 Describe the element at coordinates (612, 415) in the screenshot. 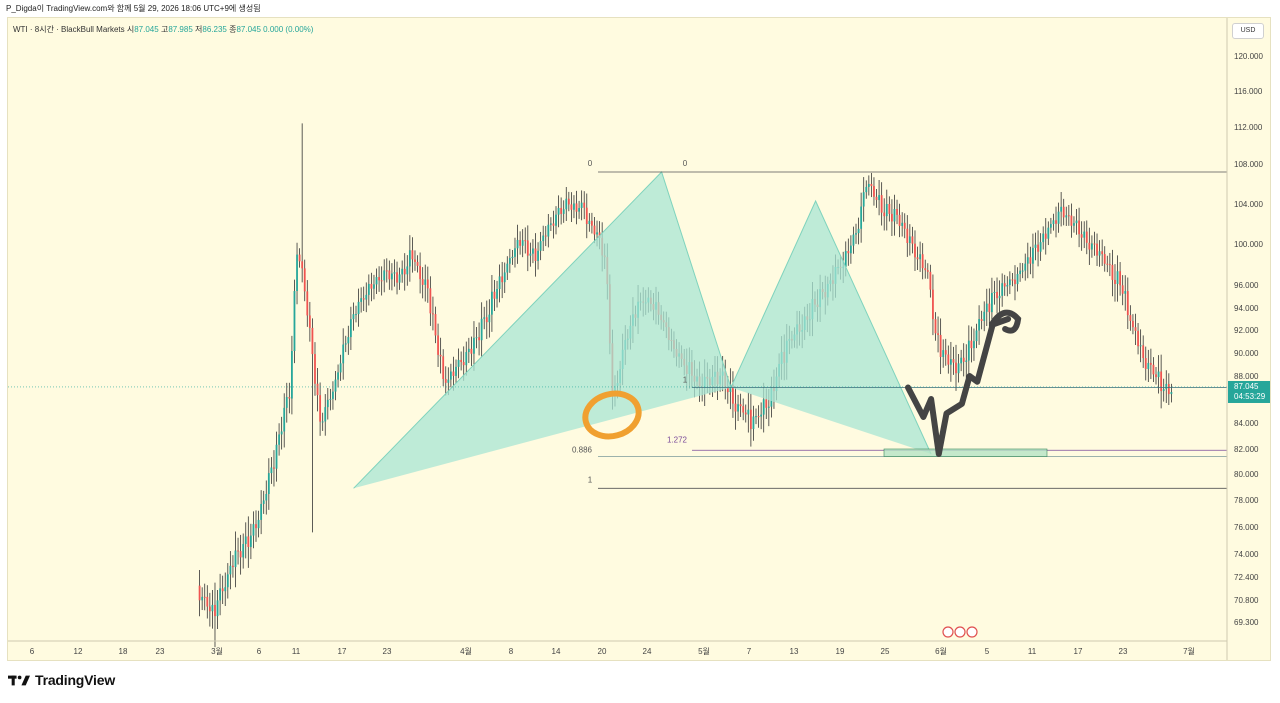

I see `orange-highlight-circle` at that location.